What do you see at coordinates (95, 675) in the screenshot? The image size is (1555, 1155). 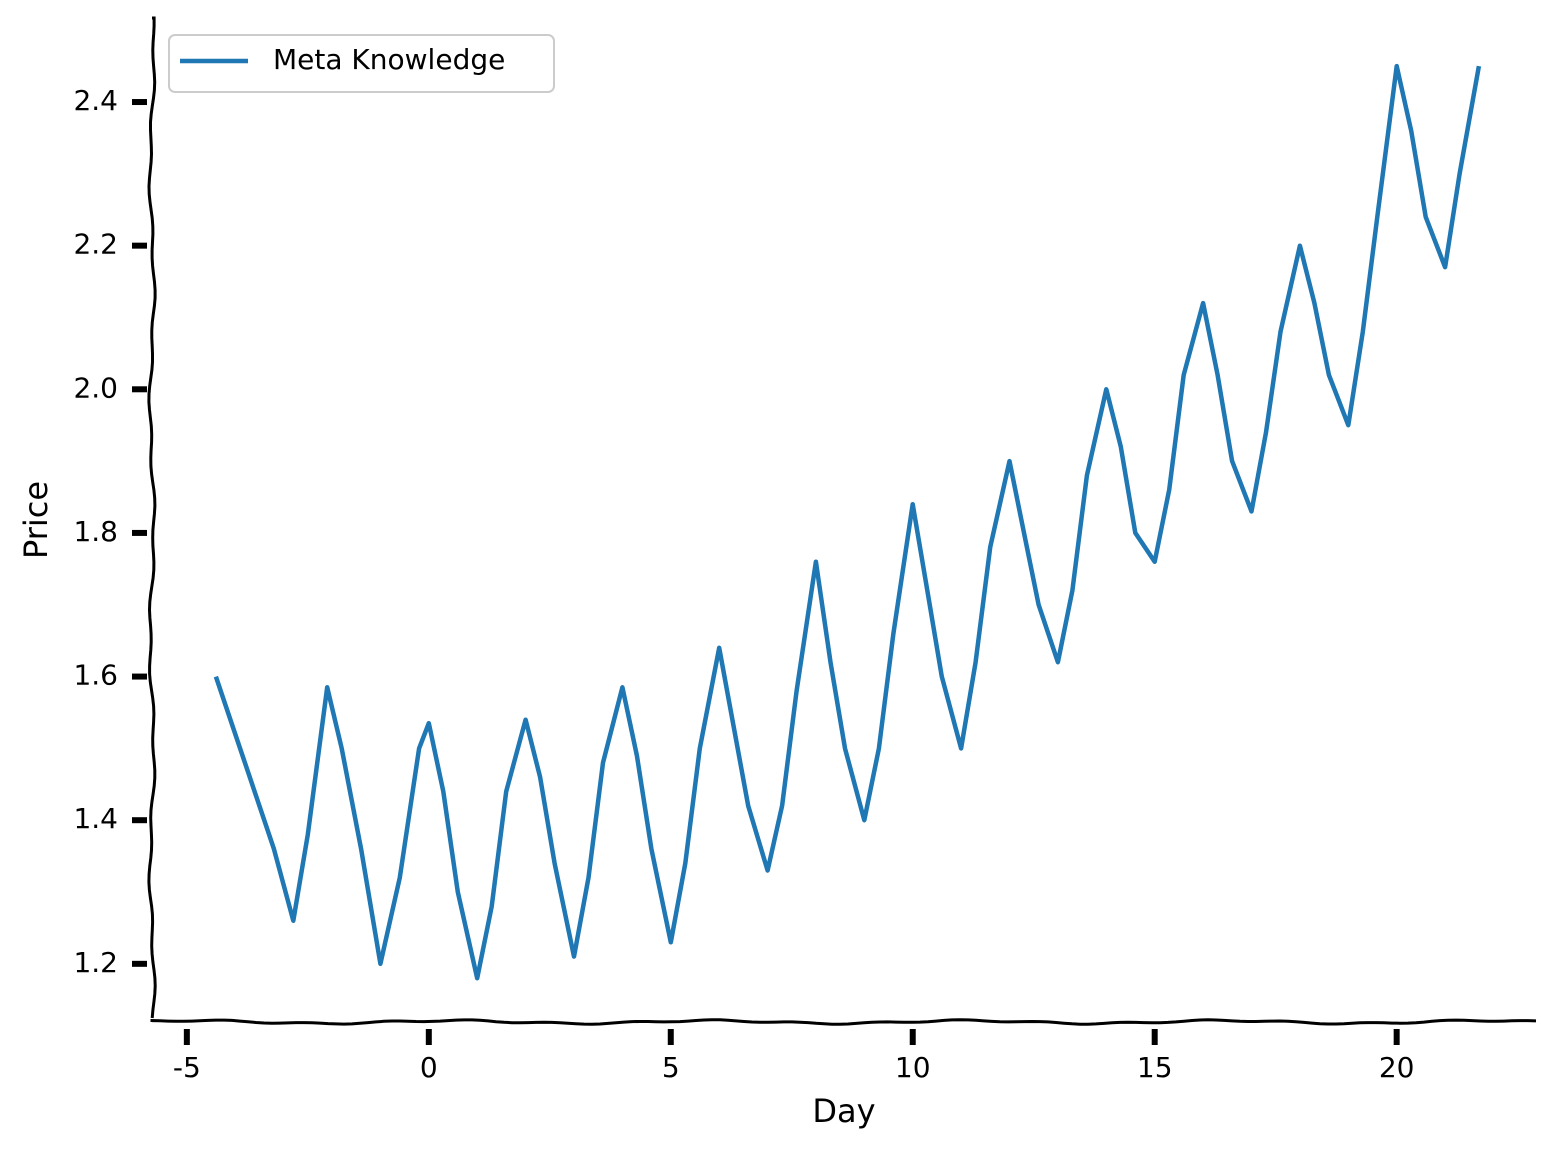 I see `y-tick-label: 1.6` at bounding box center [95, 675].